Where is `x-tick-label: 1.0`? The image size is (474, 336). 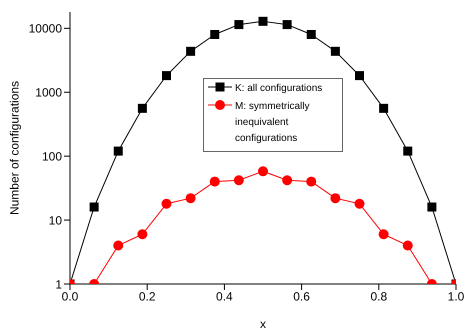
x-tick-label: 1.0 is located at coordinates (456, 297).